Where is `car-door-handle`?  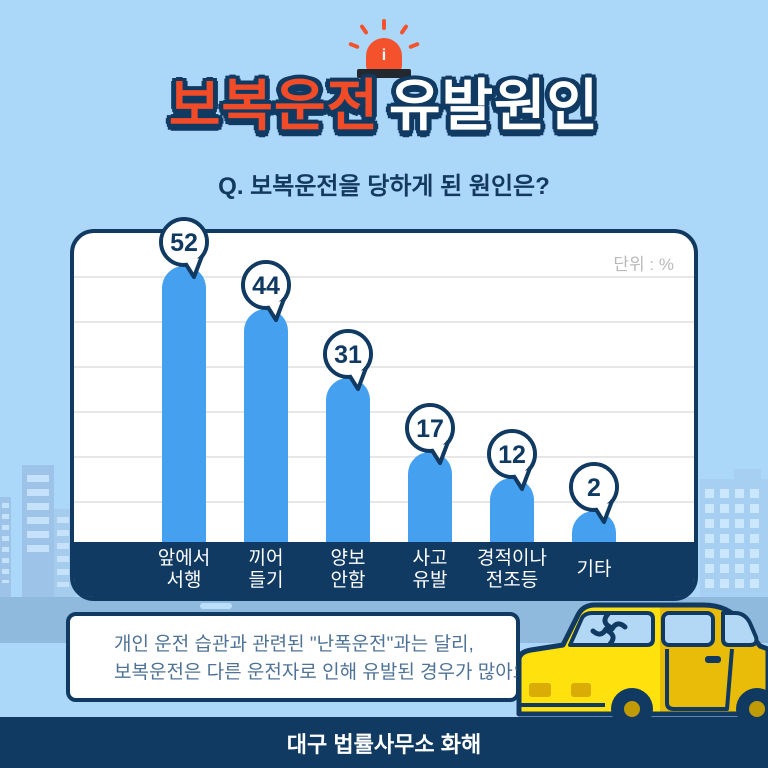
car-door-handle is located at coordinates (713, 659).